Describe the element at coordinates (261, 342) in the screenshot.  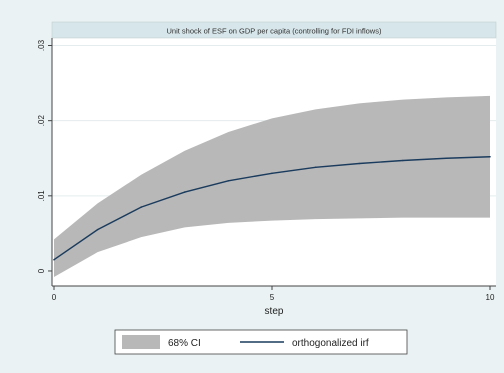
I see `legend: 68% CI orthogonalized irf` at that location.